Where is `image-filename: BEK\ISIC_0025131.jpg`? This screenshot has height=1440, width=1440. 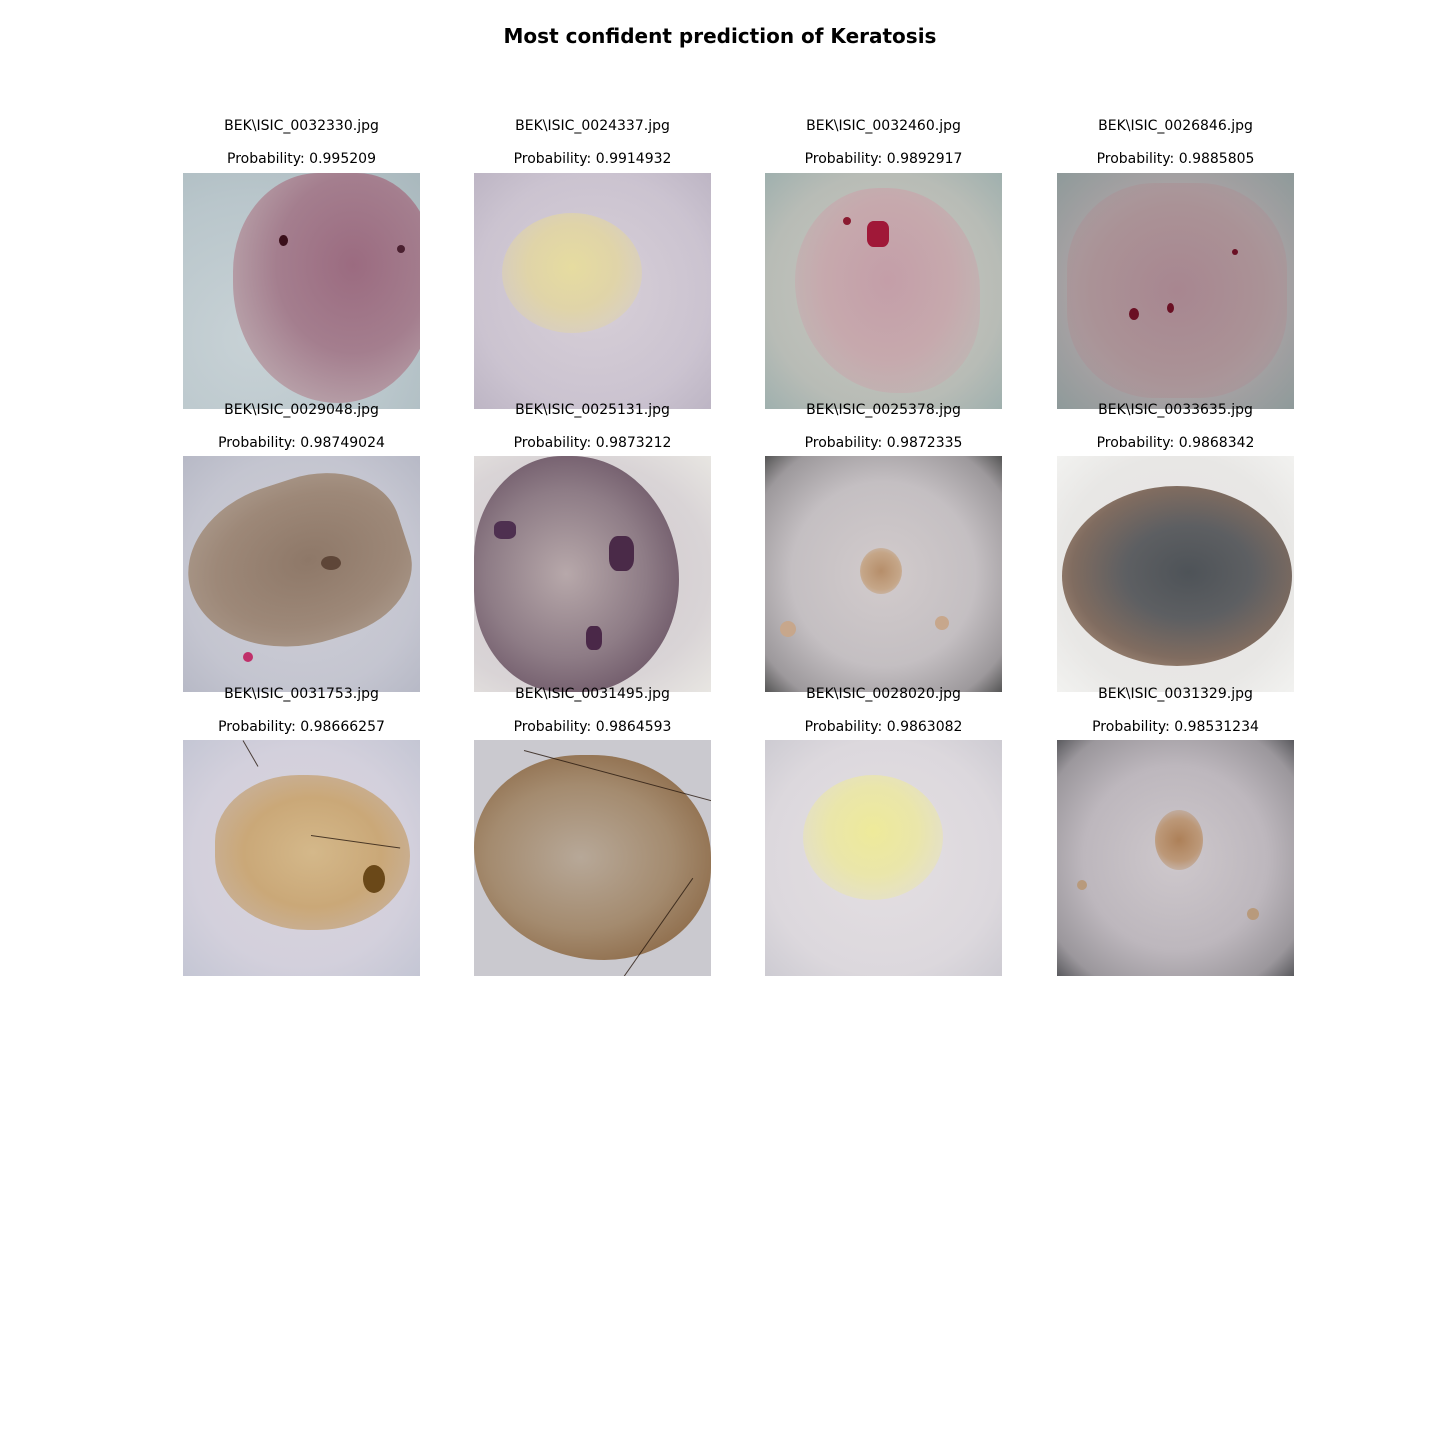 image-filename: BEK\ISIC_0025131.jpg is located at coordinates (592, 410).